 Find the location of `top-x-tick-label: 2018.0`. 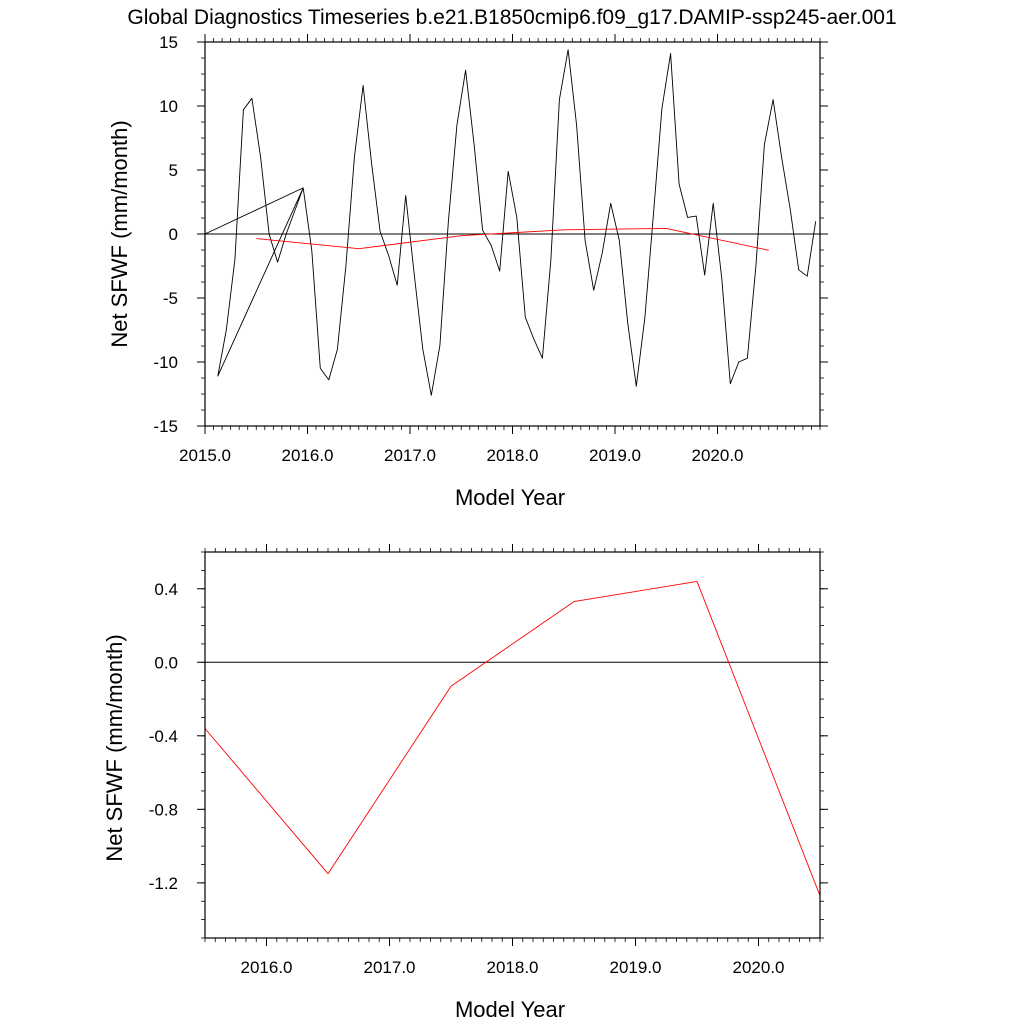

top-x-tick-label: 2018.0 is located at coordinates (513, 455).